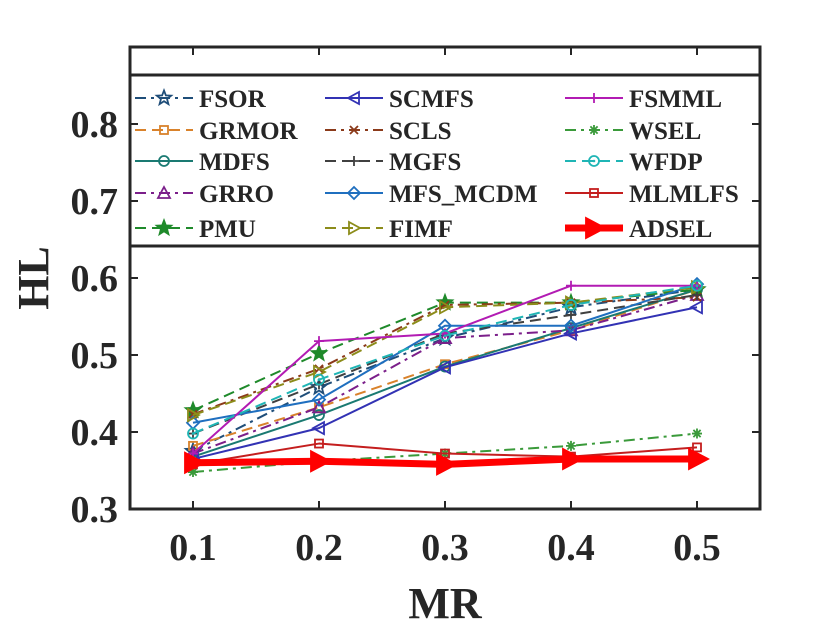 The height and width of the screenshot is (630, 840). I want to click on series-line-scls, so click(445, 356).